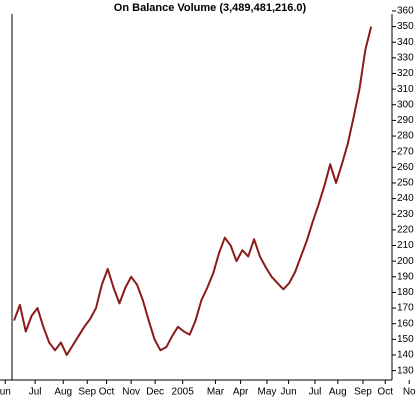  Describe the element at coordinates (405, 308) in the screenshot. I see `y-tick-label: 170` at that location.